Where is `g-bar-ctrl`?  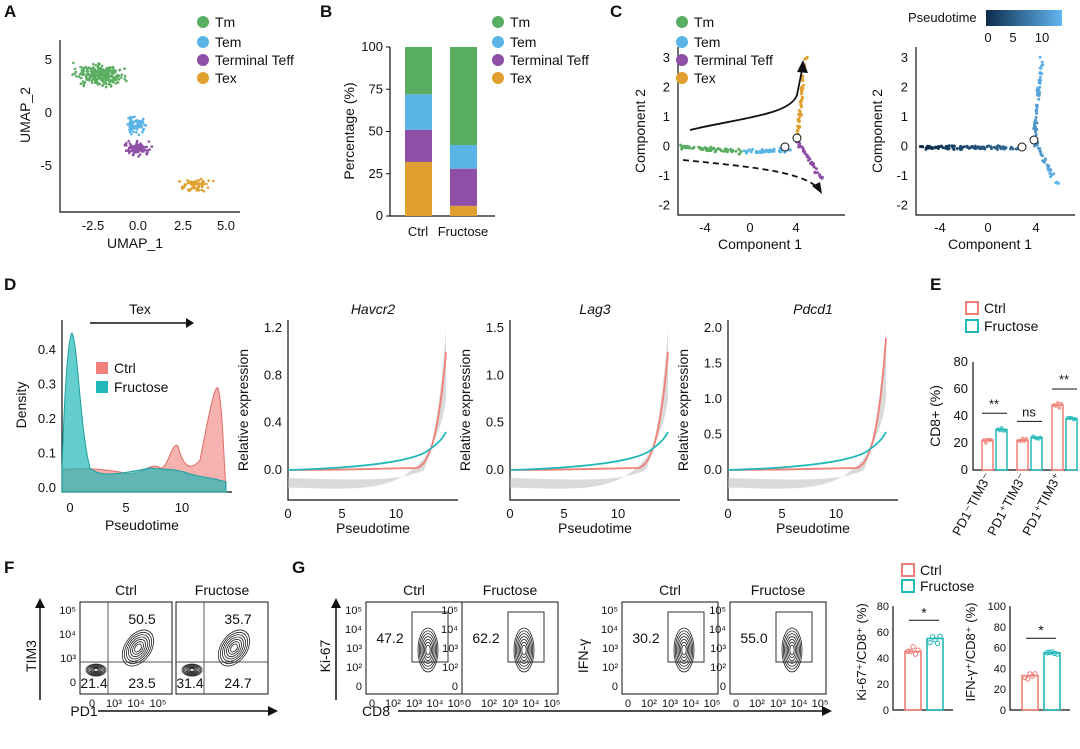
g-bar-ctrl is located at coordinates (1030, 692).